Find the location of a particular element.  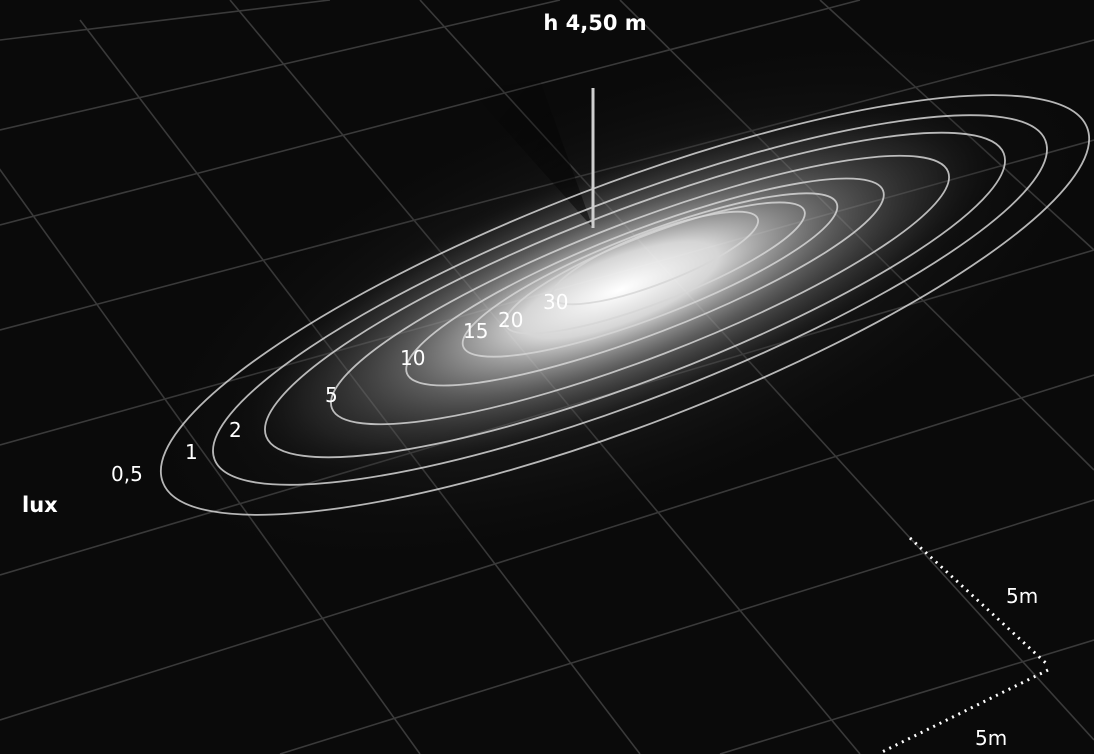

pole-shadow is located at coordinates (531, 154).